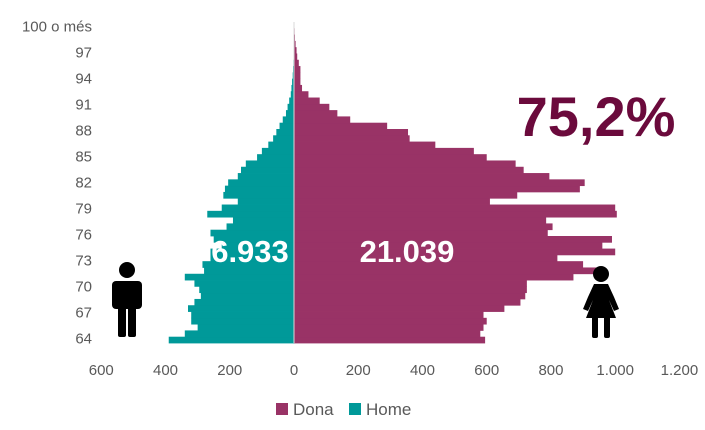 The width and height of the screenshot is (705, 430). I want to click on y-tick-label: 79, so click(83, 209).